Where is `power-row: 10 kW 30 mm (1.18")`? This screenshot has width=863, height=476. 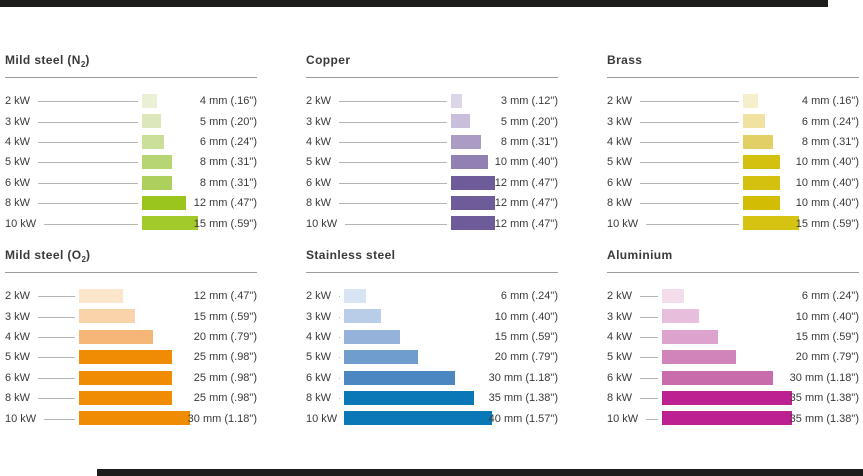
power-row: 10 kW 30 mm (1.18") is located at coordinates (131, 418).